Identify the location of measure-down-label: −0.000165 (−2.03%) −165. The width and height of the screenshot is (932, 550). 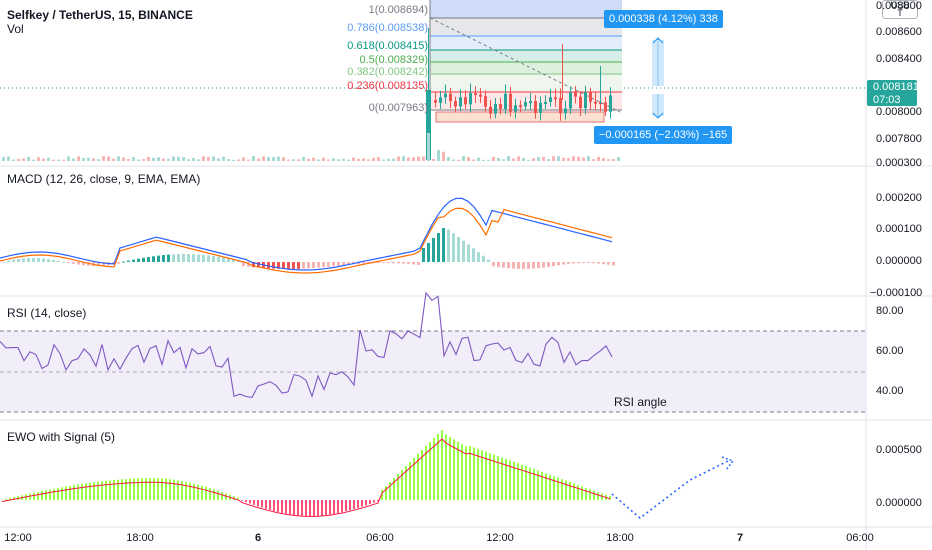
(663, 135).